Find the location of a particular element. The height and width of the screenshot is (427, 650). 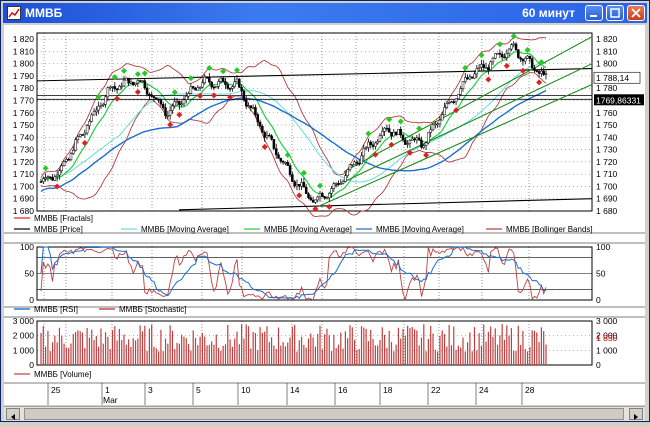

oscillator-tick-label-left: 0 is located at coordinates (31, 300).